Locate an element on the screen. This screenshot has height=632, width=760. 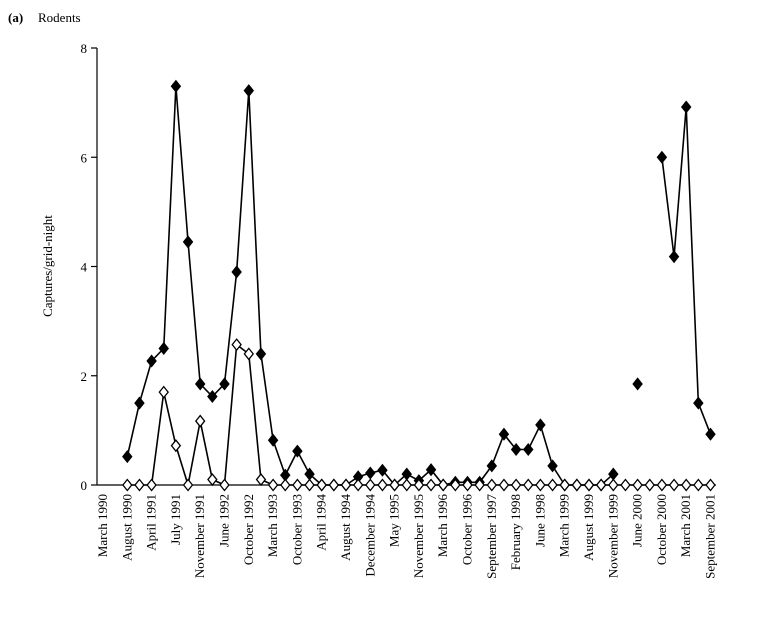
y-tick-label: 4 is located at coordinates (84, 267).